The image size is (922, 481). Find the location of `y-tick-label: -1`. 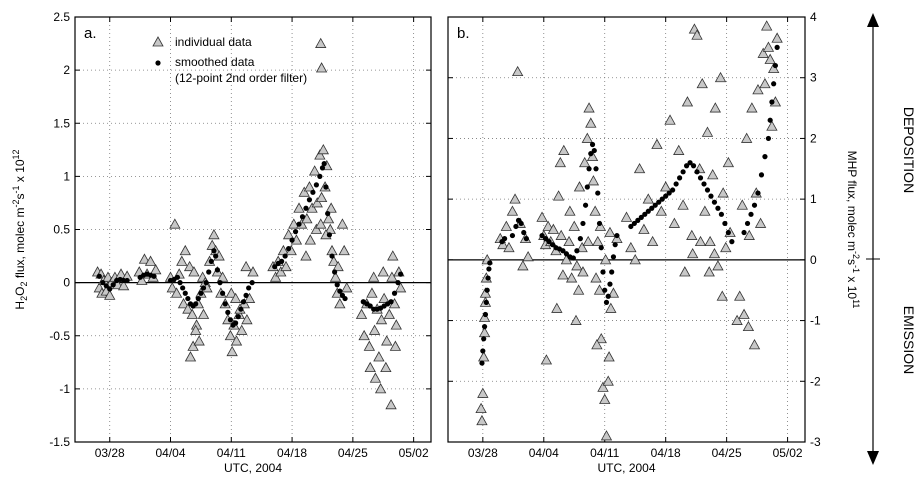

y-tick-label: -1 is located at coordinates (64, 389).